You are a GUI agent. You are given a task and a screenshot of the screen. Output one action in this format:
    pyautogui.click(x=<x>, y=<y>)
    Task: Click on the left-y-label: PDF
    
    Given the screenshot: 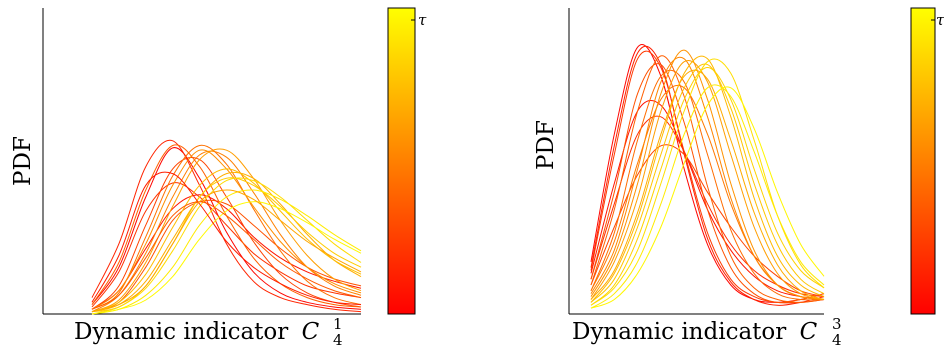 What is the action you would take?
    pyautogui.click(x=23, y=161)
    